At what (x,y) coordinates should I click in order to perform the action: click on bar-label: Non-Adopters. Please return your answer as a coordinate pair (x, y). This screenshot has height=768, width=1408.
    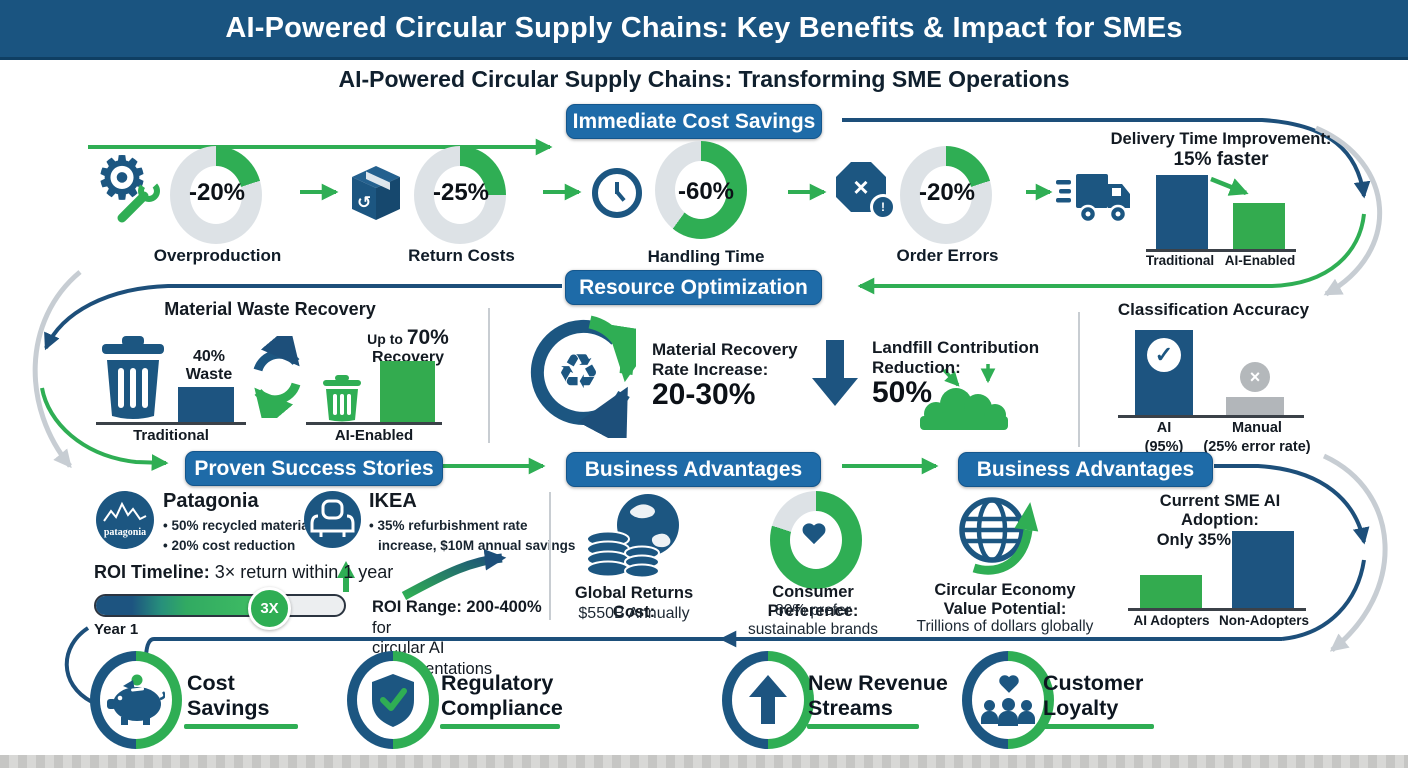
    Looking at the image, I should click on (1264, 620).